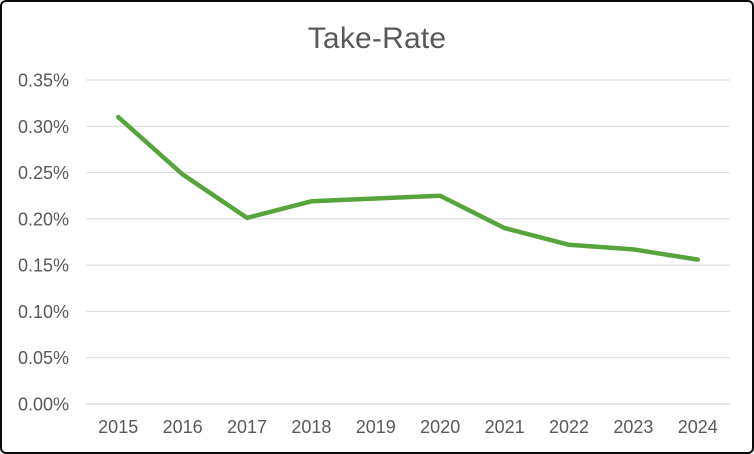 The height and width of the screenshot is (454, 754). Describe the element at coordinates (43, 81) in the screenshot. I see `y-tick-label: 0.35%` at that location.